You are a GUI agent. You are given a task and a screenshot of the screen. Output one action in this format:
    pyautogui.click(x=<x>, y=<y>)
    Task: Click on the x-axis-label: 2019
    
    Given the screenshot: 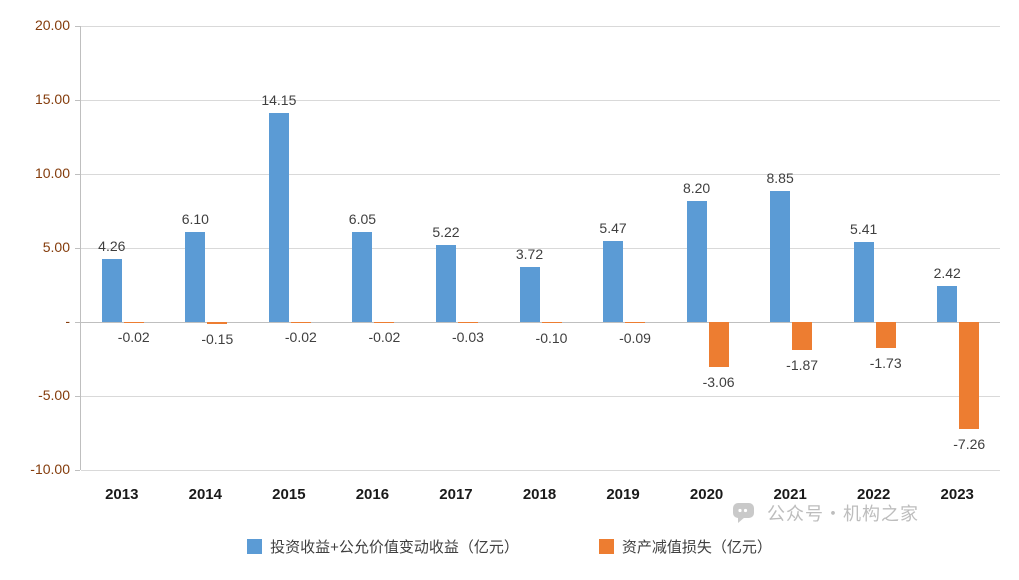 What is the action you would take?
    pyautogui.click(x=623, y=494)
    